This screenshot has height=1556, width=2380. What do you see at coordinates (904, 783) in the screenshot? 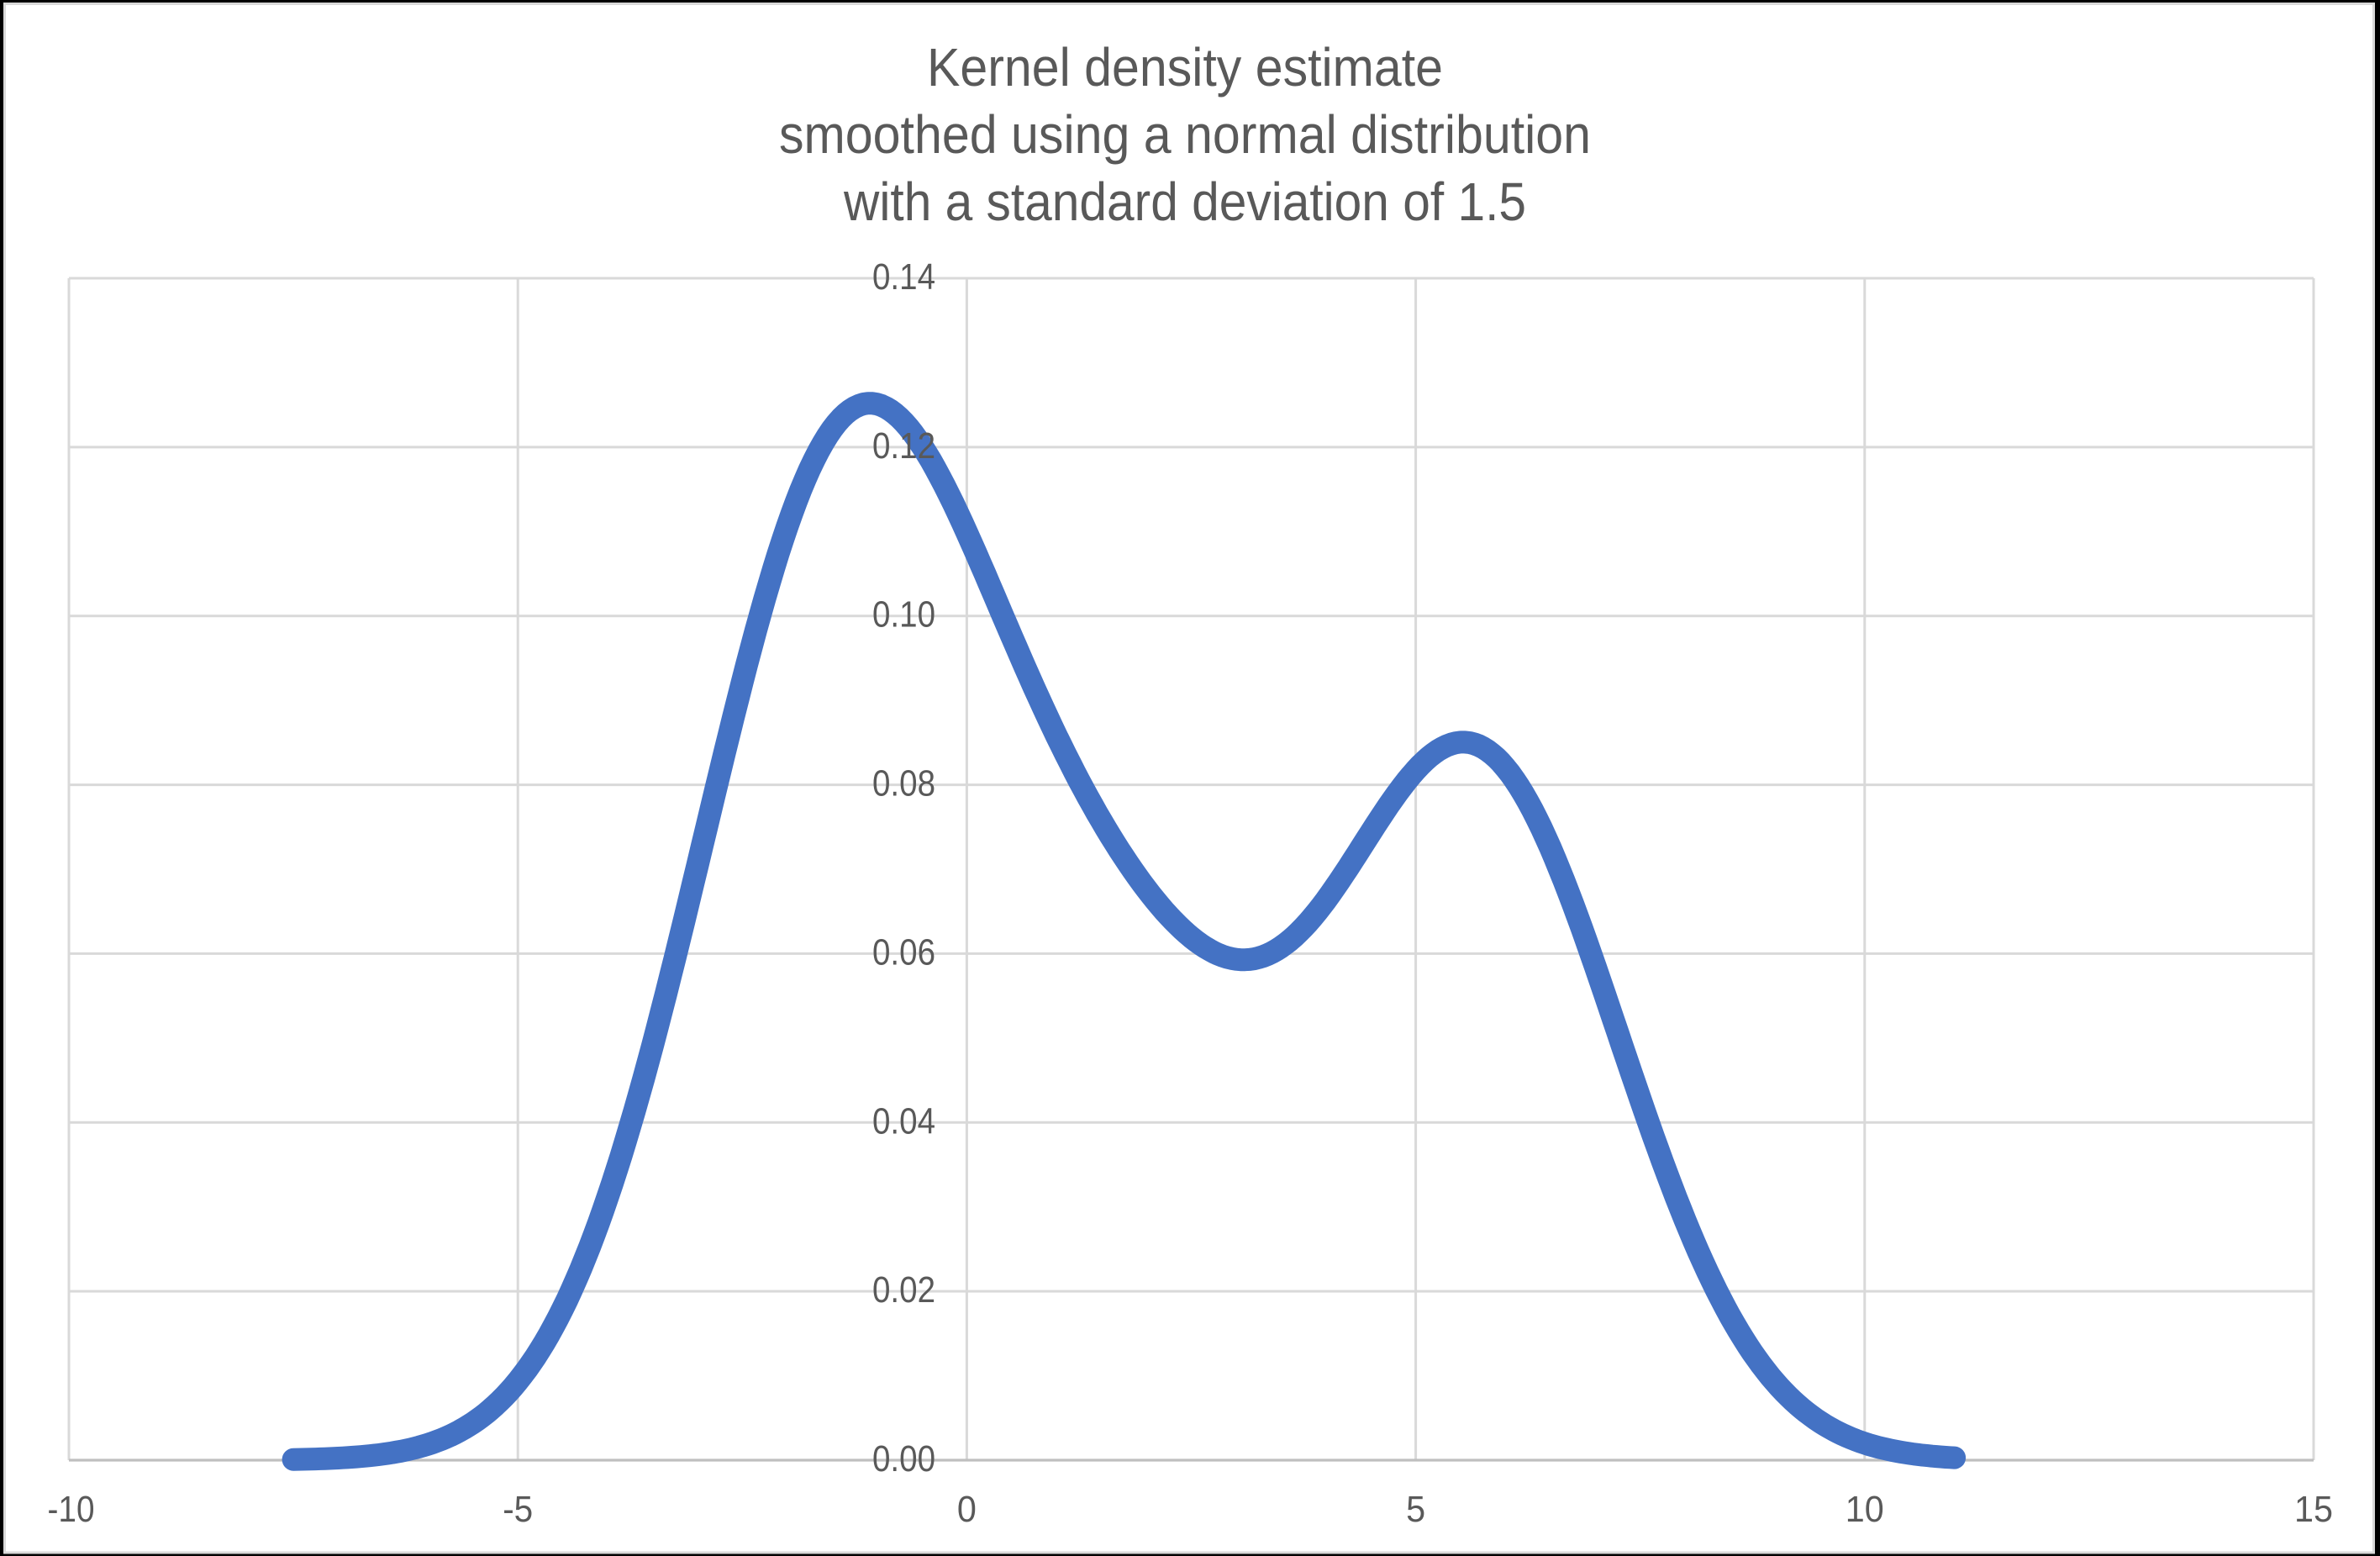
I see `svg-text: 0.08` at bounding box center [904, 783].